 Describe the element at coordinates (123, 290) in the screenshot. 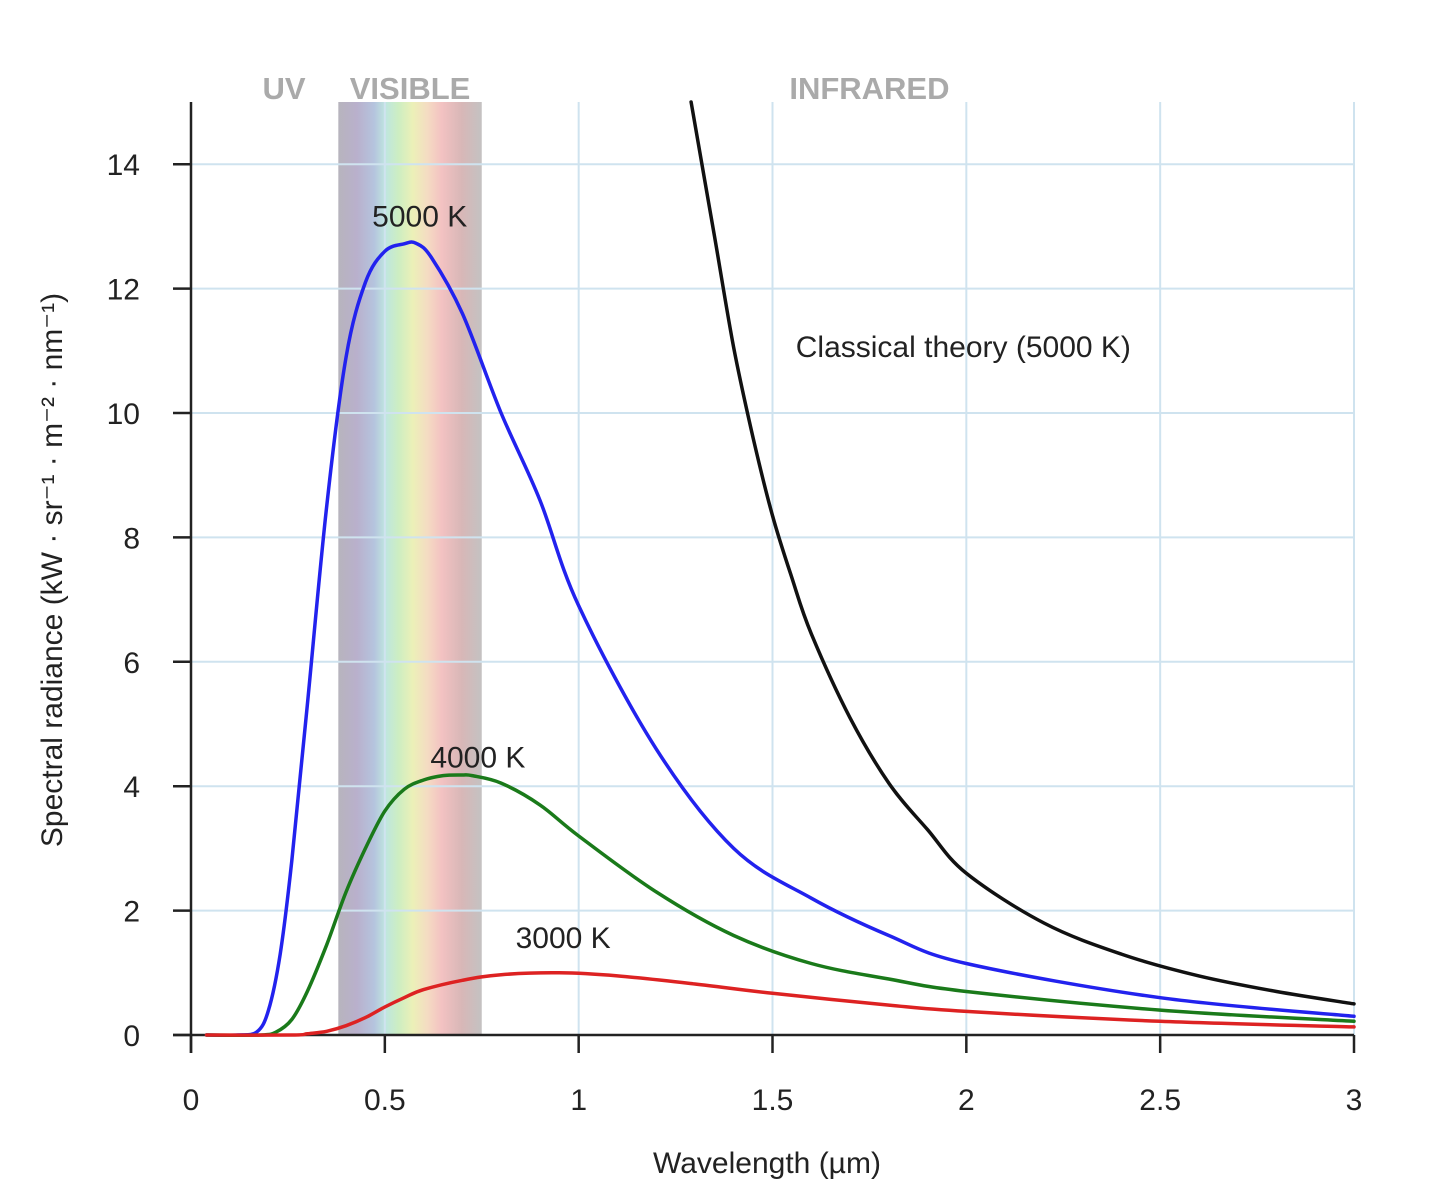

I see `y-tick-label: 12` at that location.